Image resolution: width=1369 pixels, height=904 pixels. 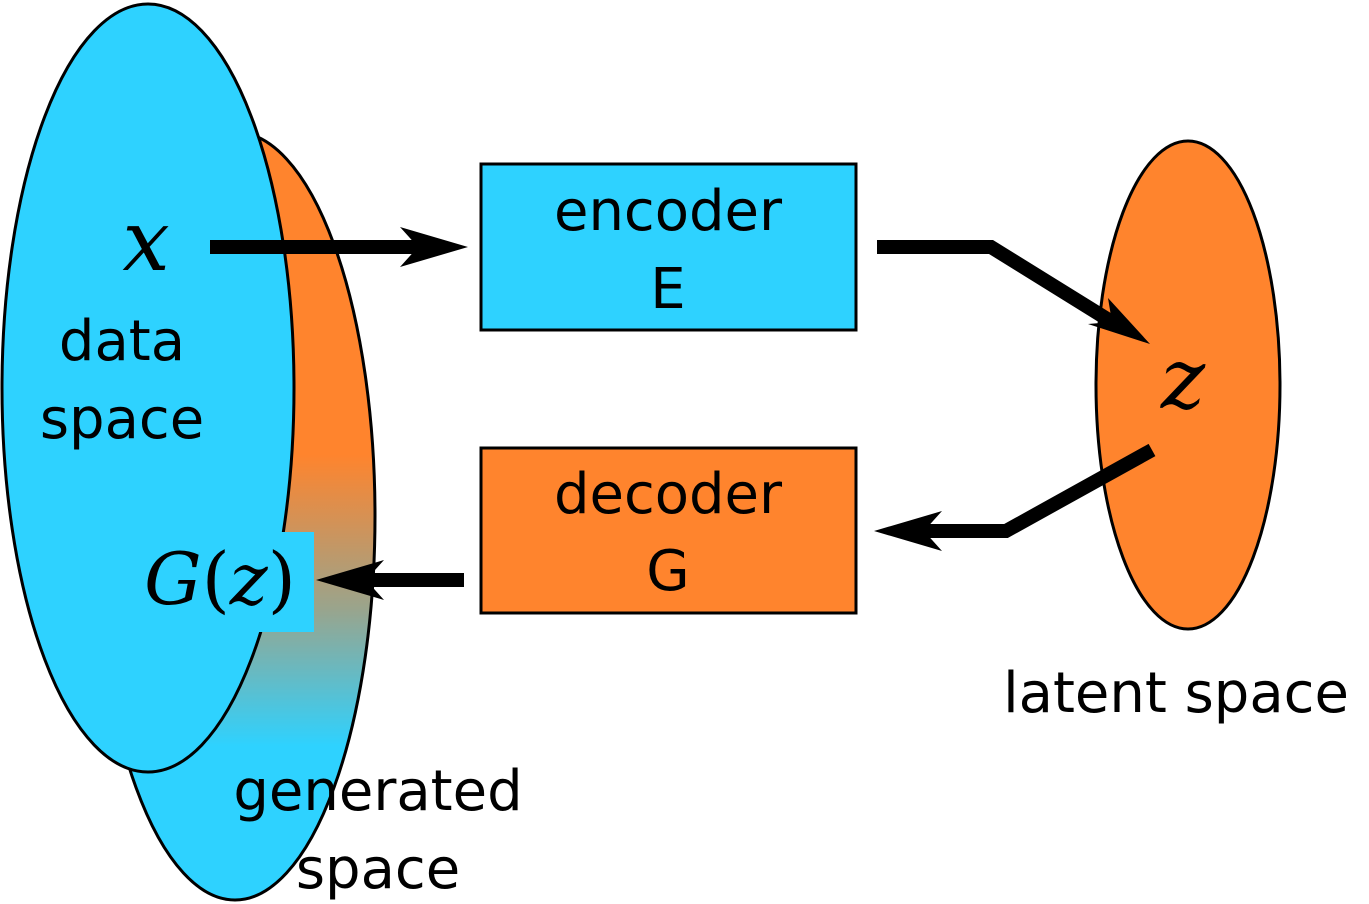 What do you see at coordinates (668, 494) in the screenshot?
I see `decoder-label-line1: decoder` at bounding box center [668, 494].